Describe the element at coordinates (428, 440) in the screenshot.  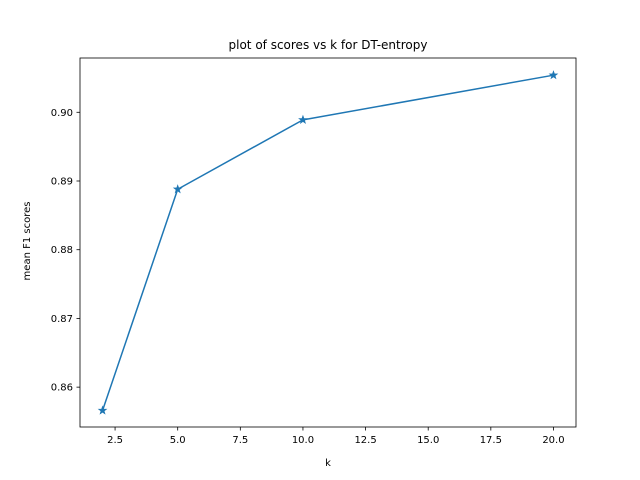
I see `x-tick-label: 15.0` at that location.